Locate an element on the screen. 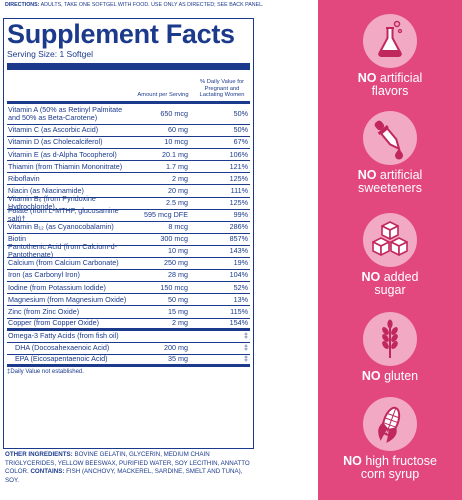 The width and height of the screenshot is (462, 500). claim-text: NO added sugar is located at coordinates (390, 283).